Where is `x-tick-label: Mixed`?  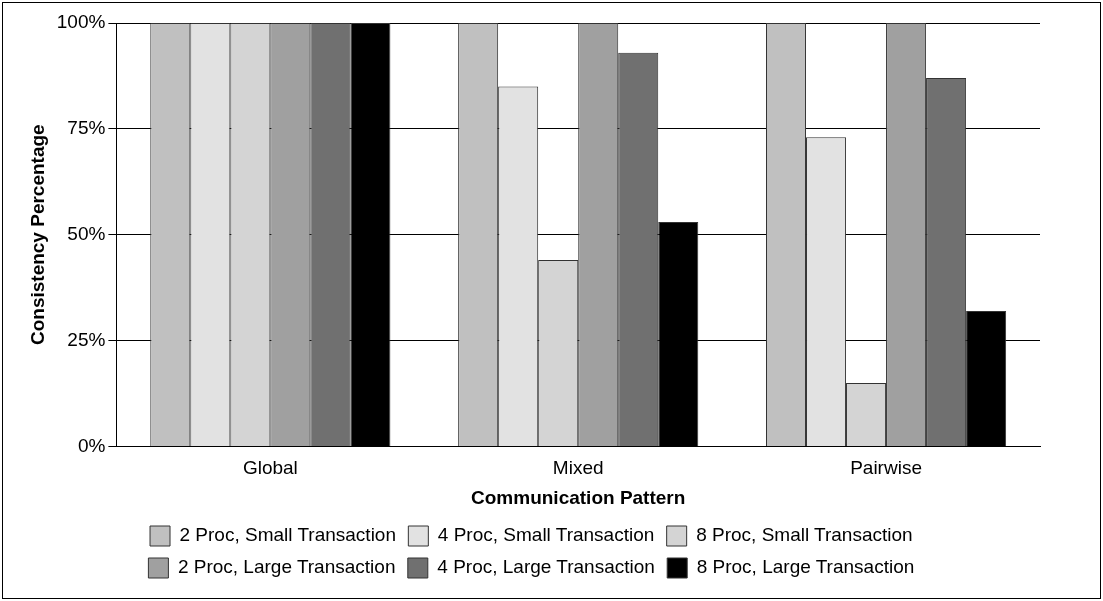 x-tick-label: Mixed is located at coordinates (578, 468).